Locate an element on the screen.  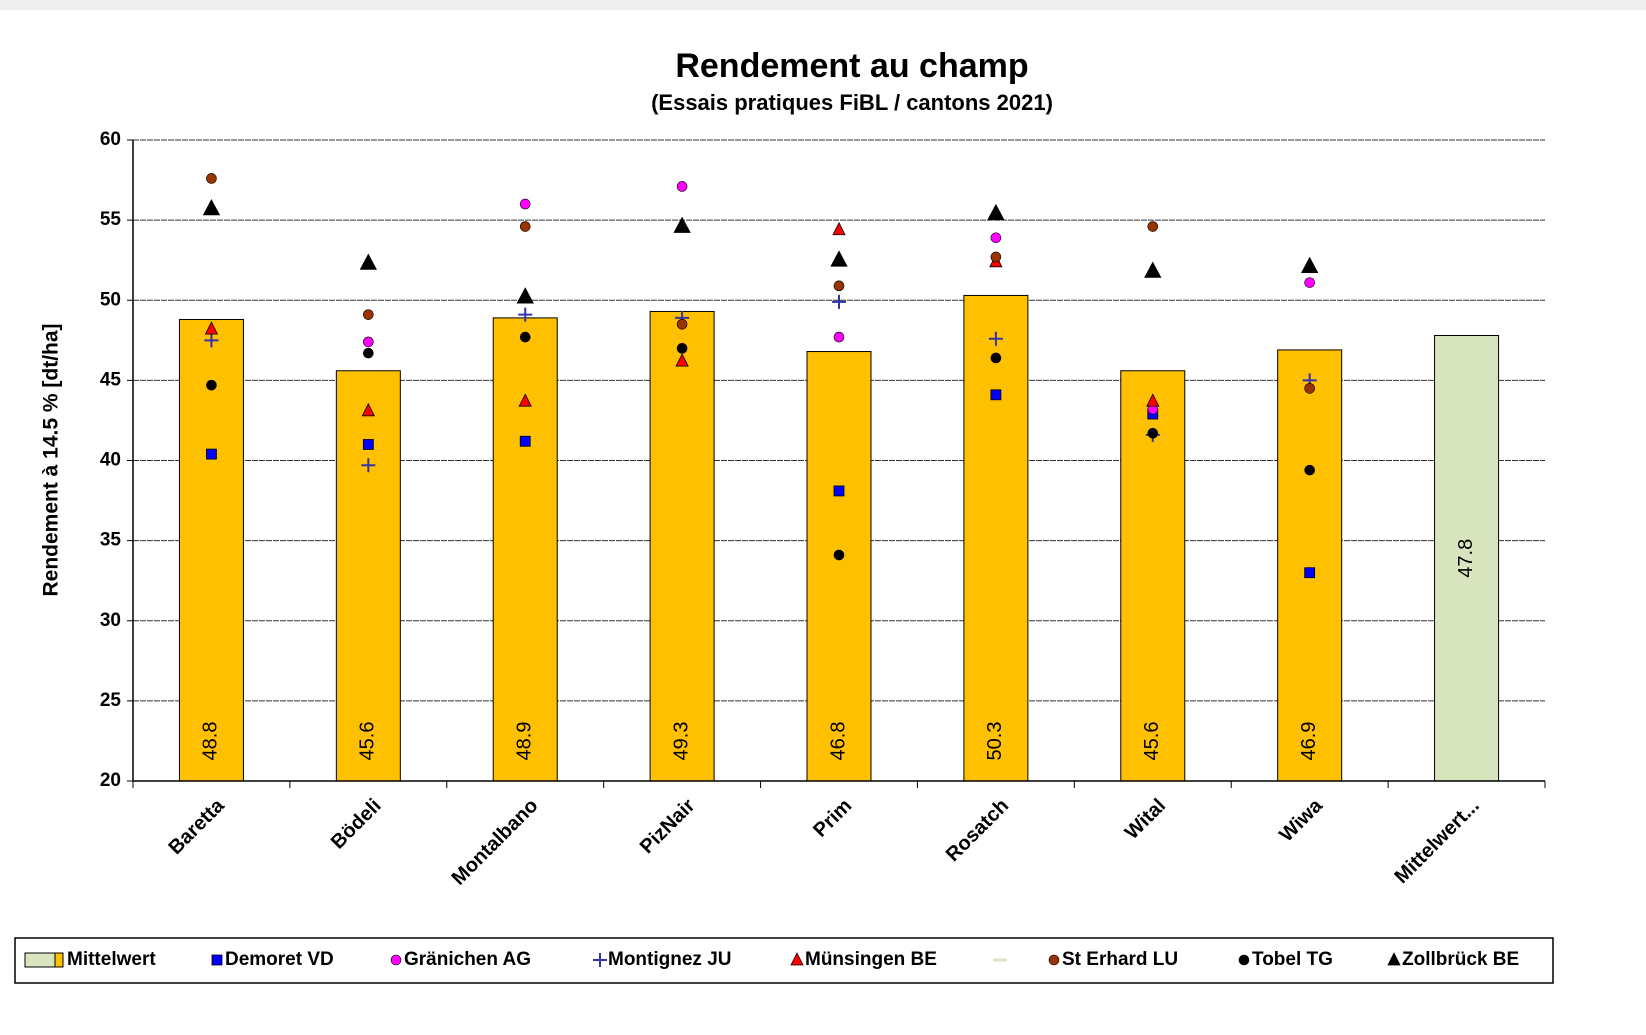
y-tick-label: 60 is located at coordinates (110, 139).